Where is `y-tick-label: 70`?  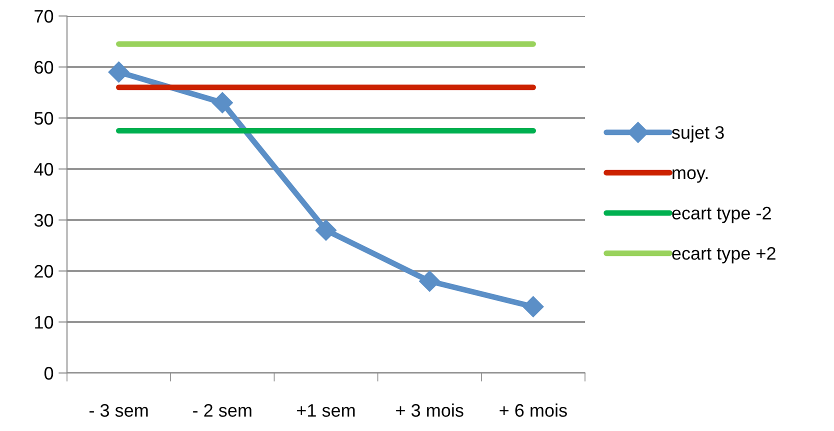
y-tick-label: 70 is located at coordinates (44, 16).